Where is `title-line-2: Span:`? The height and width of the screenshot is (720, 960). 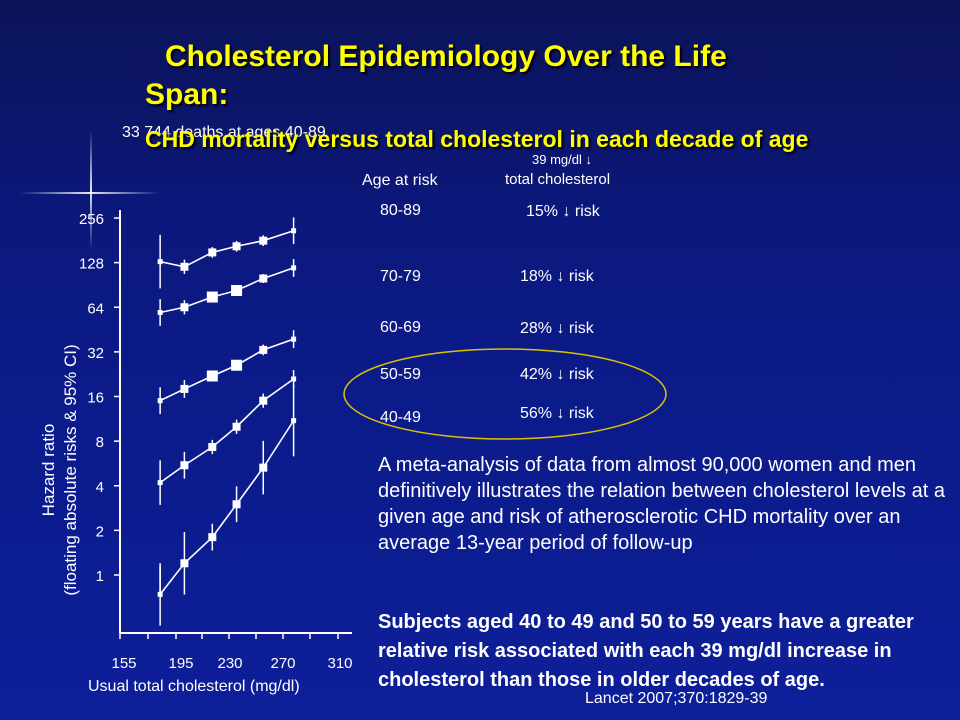
title-line-2: Span: is located at coordinates (187, 94).